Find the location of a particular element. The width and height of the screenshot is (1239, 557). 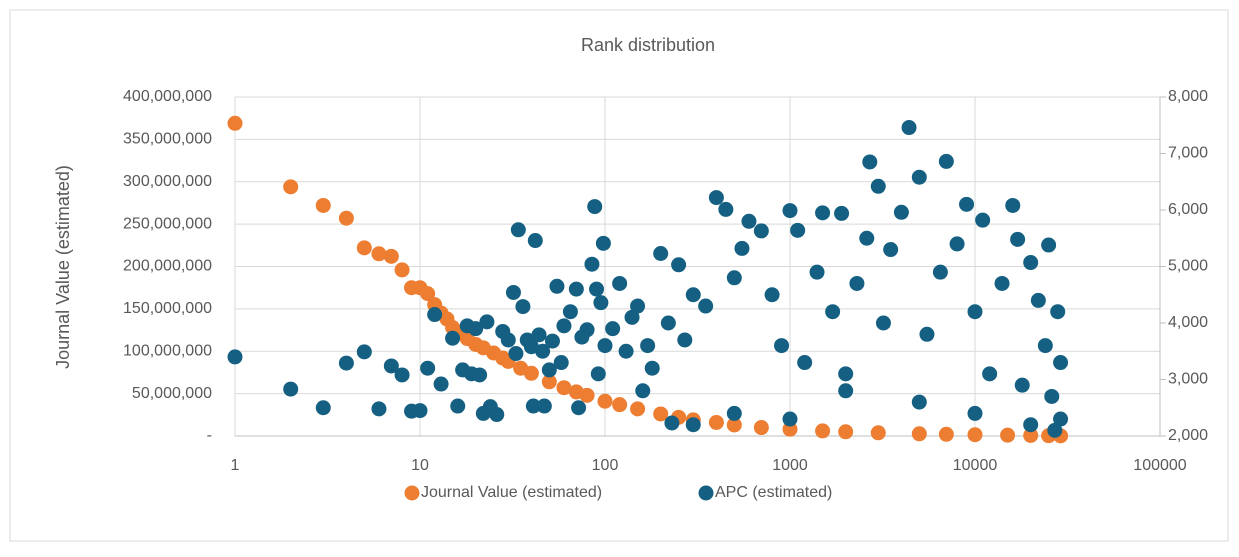

y-axis-label: Journal Value (estimated) is located at coordinates (63, 267).